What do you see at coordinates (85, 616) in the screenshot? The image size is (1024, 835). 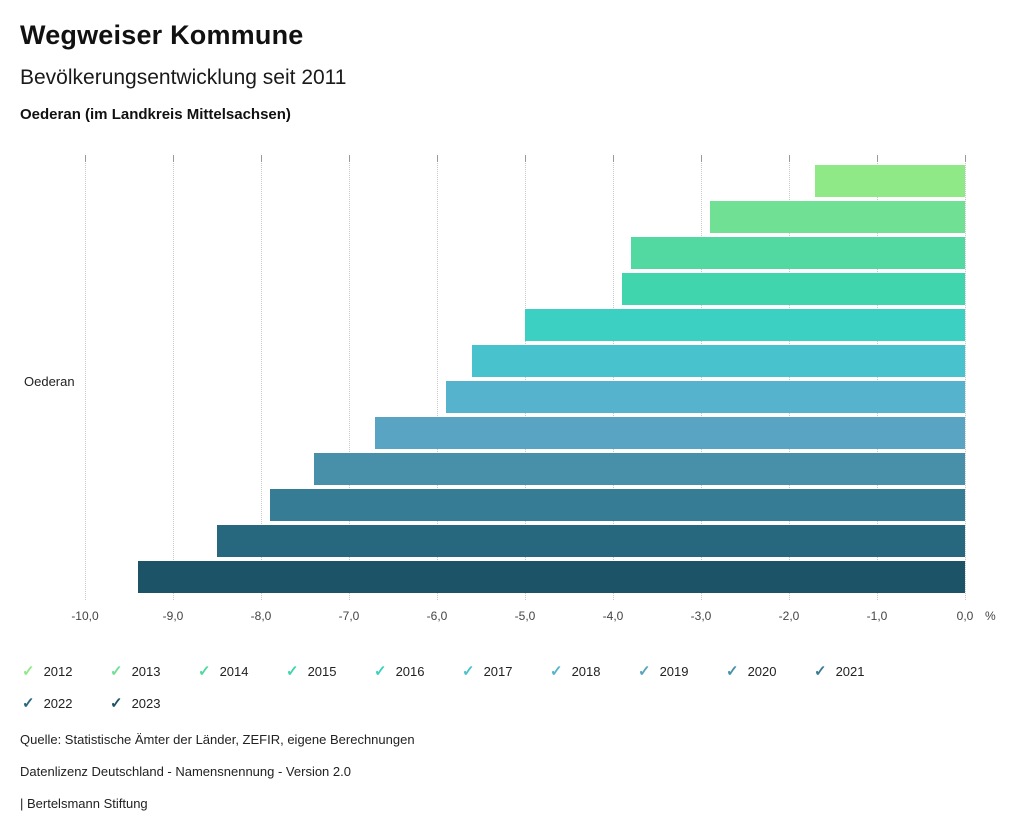 I see `x-tick-label: -10,0` at bounding box center [85, 616].